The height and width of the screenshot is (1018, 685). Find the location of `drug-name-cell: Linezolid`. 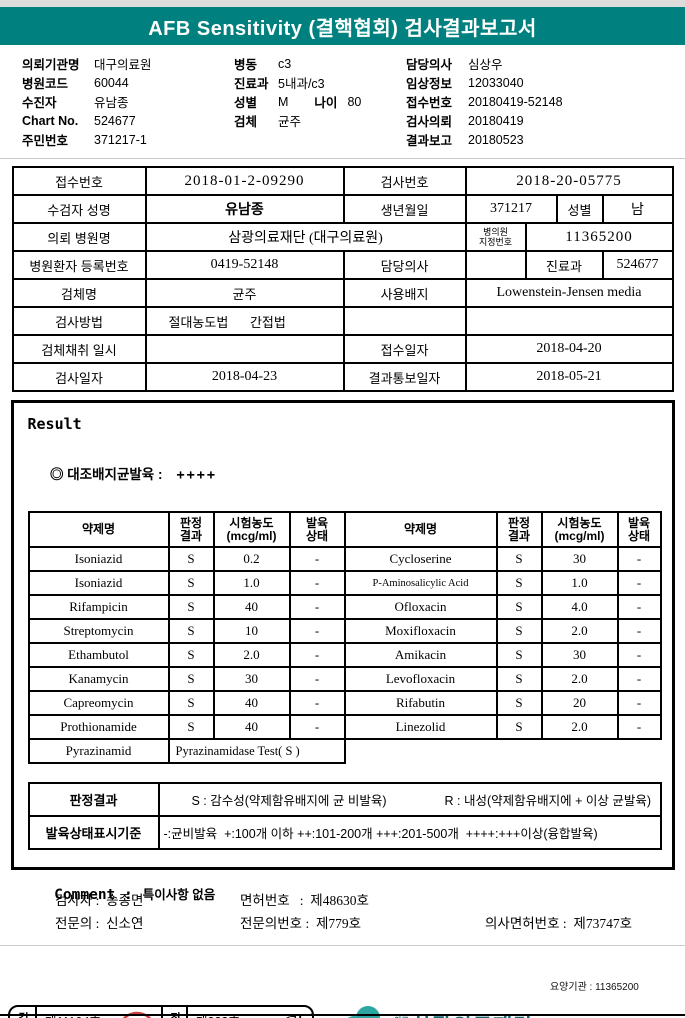

drug-name-cell: Linezolid is located at coordinates (420, 727).